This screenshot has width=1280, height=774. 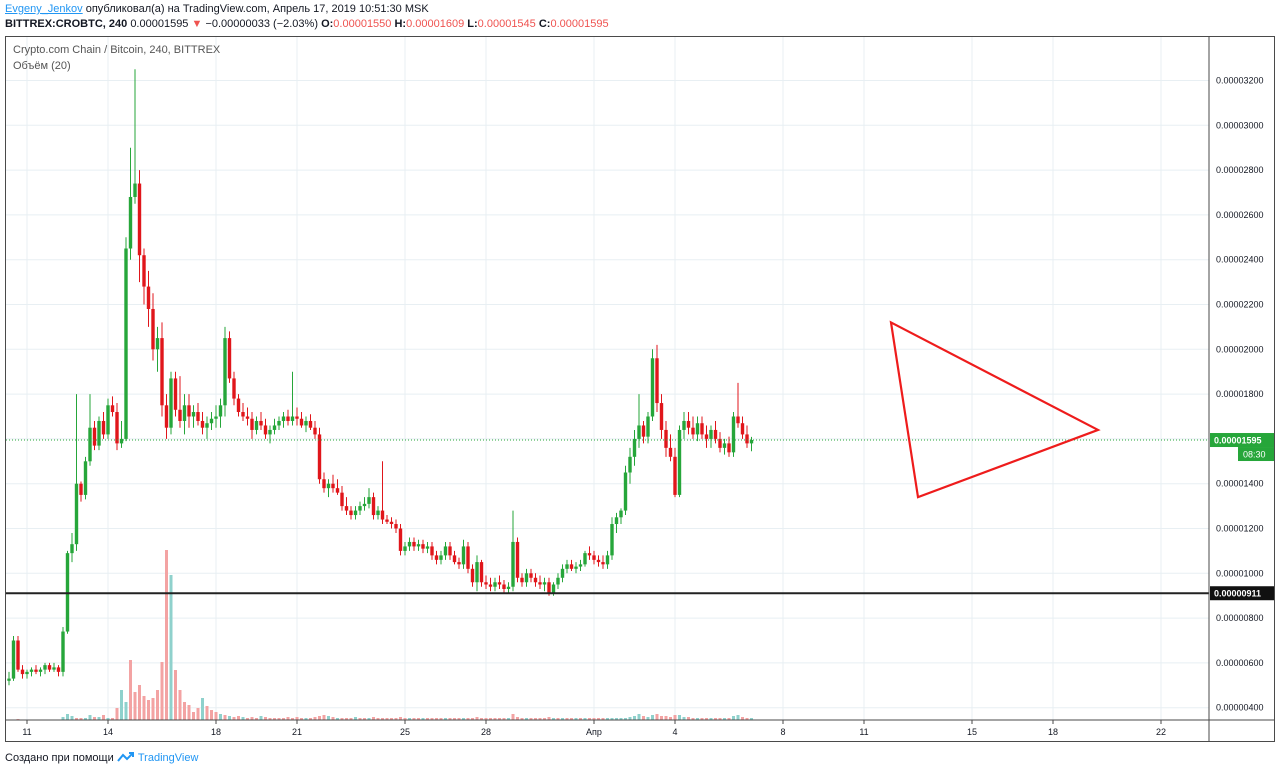 What do you see at coordinates (127, 758) in the screenshot?
I see `tradingview-logo-icon` at bounding box center [127, 758].